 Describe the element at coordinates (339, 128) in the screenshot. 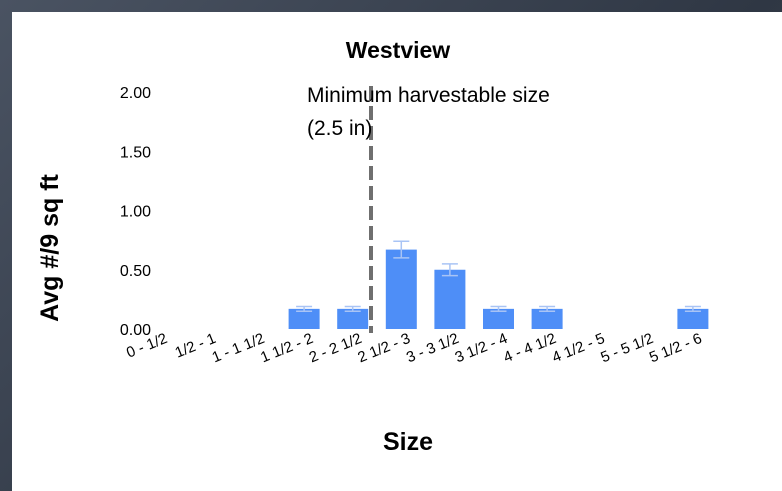

I see `threshold-annotation-line2: (2.5 in)` at that location.